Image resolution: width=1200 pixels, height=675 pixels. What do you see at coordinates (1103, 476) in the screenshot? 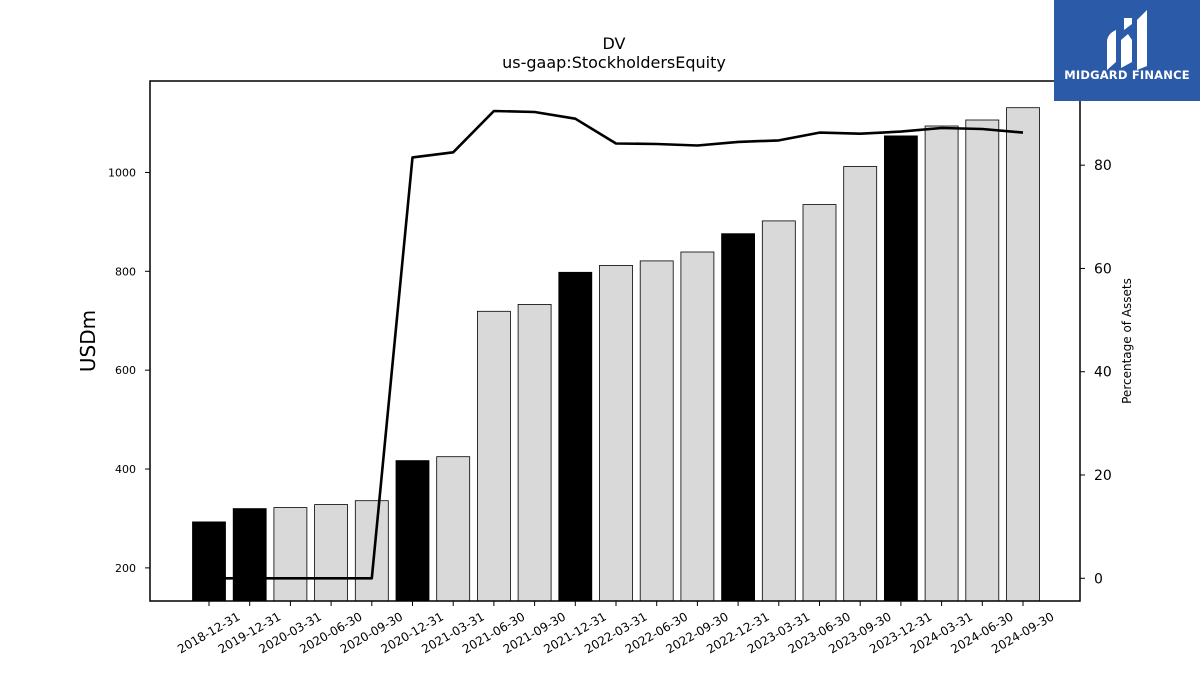
I see `right-tick-label: 20` at bounding box center [1103, 476].